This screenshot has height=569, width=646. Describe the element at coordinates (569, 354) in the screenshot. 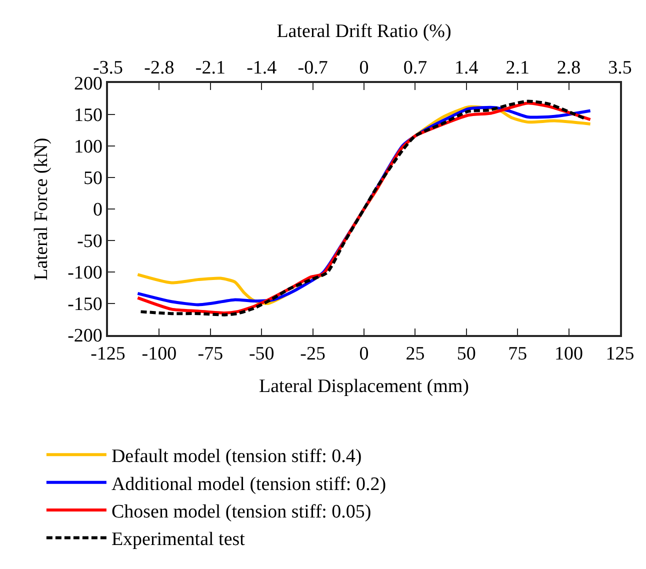

I see `x-tick-label: 100` at that location.